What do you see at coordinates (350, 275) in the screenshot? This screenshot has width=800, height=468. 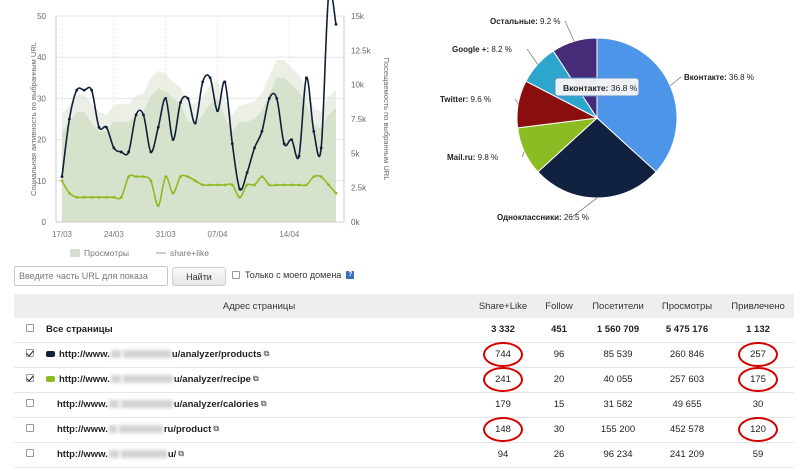 I see `help-icon: ?` at bounding box center [350, 275].